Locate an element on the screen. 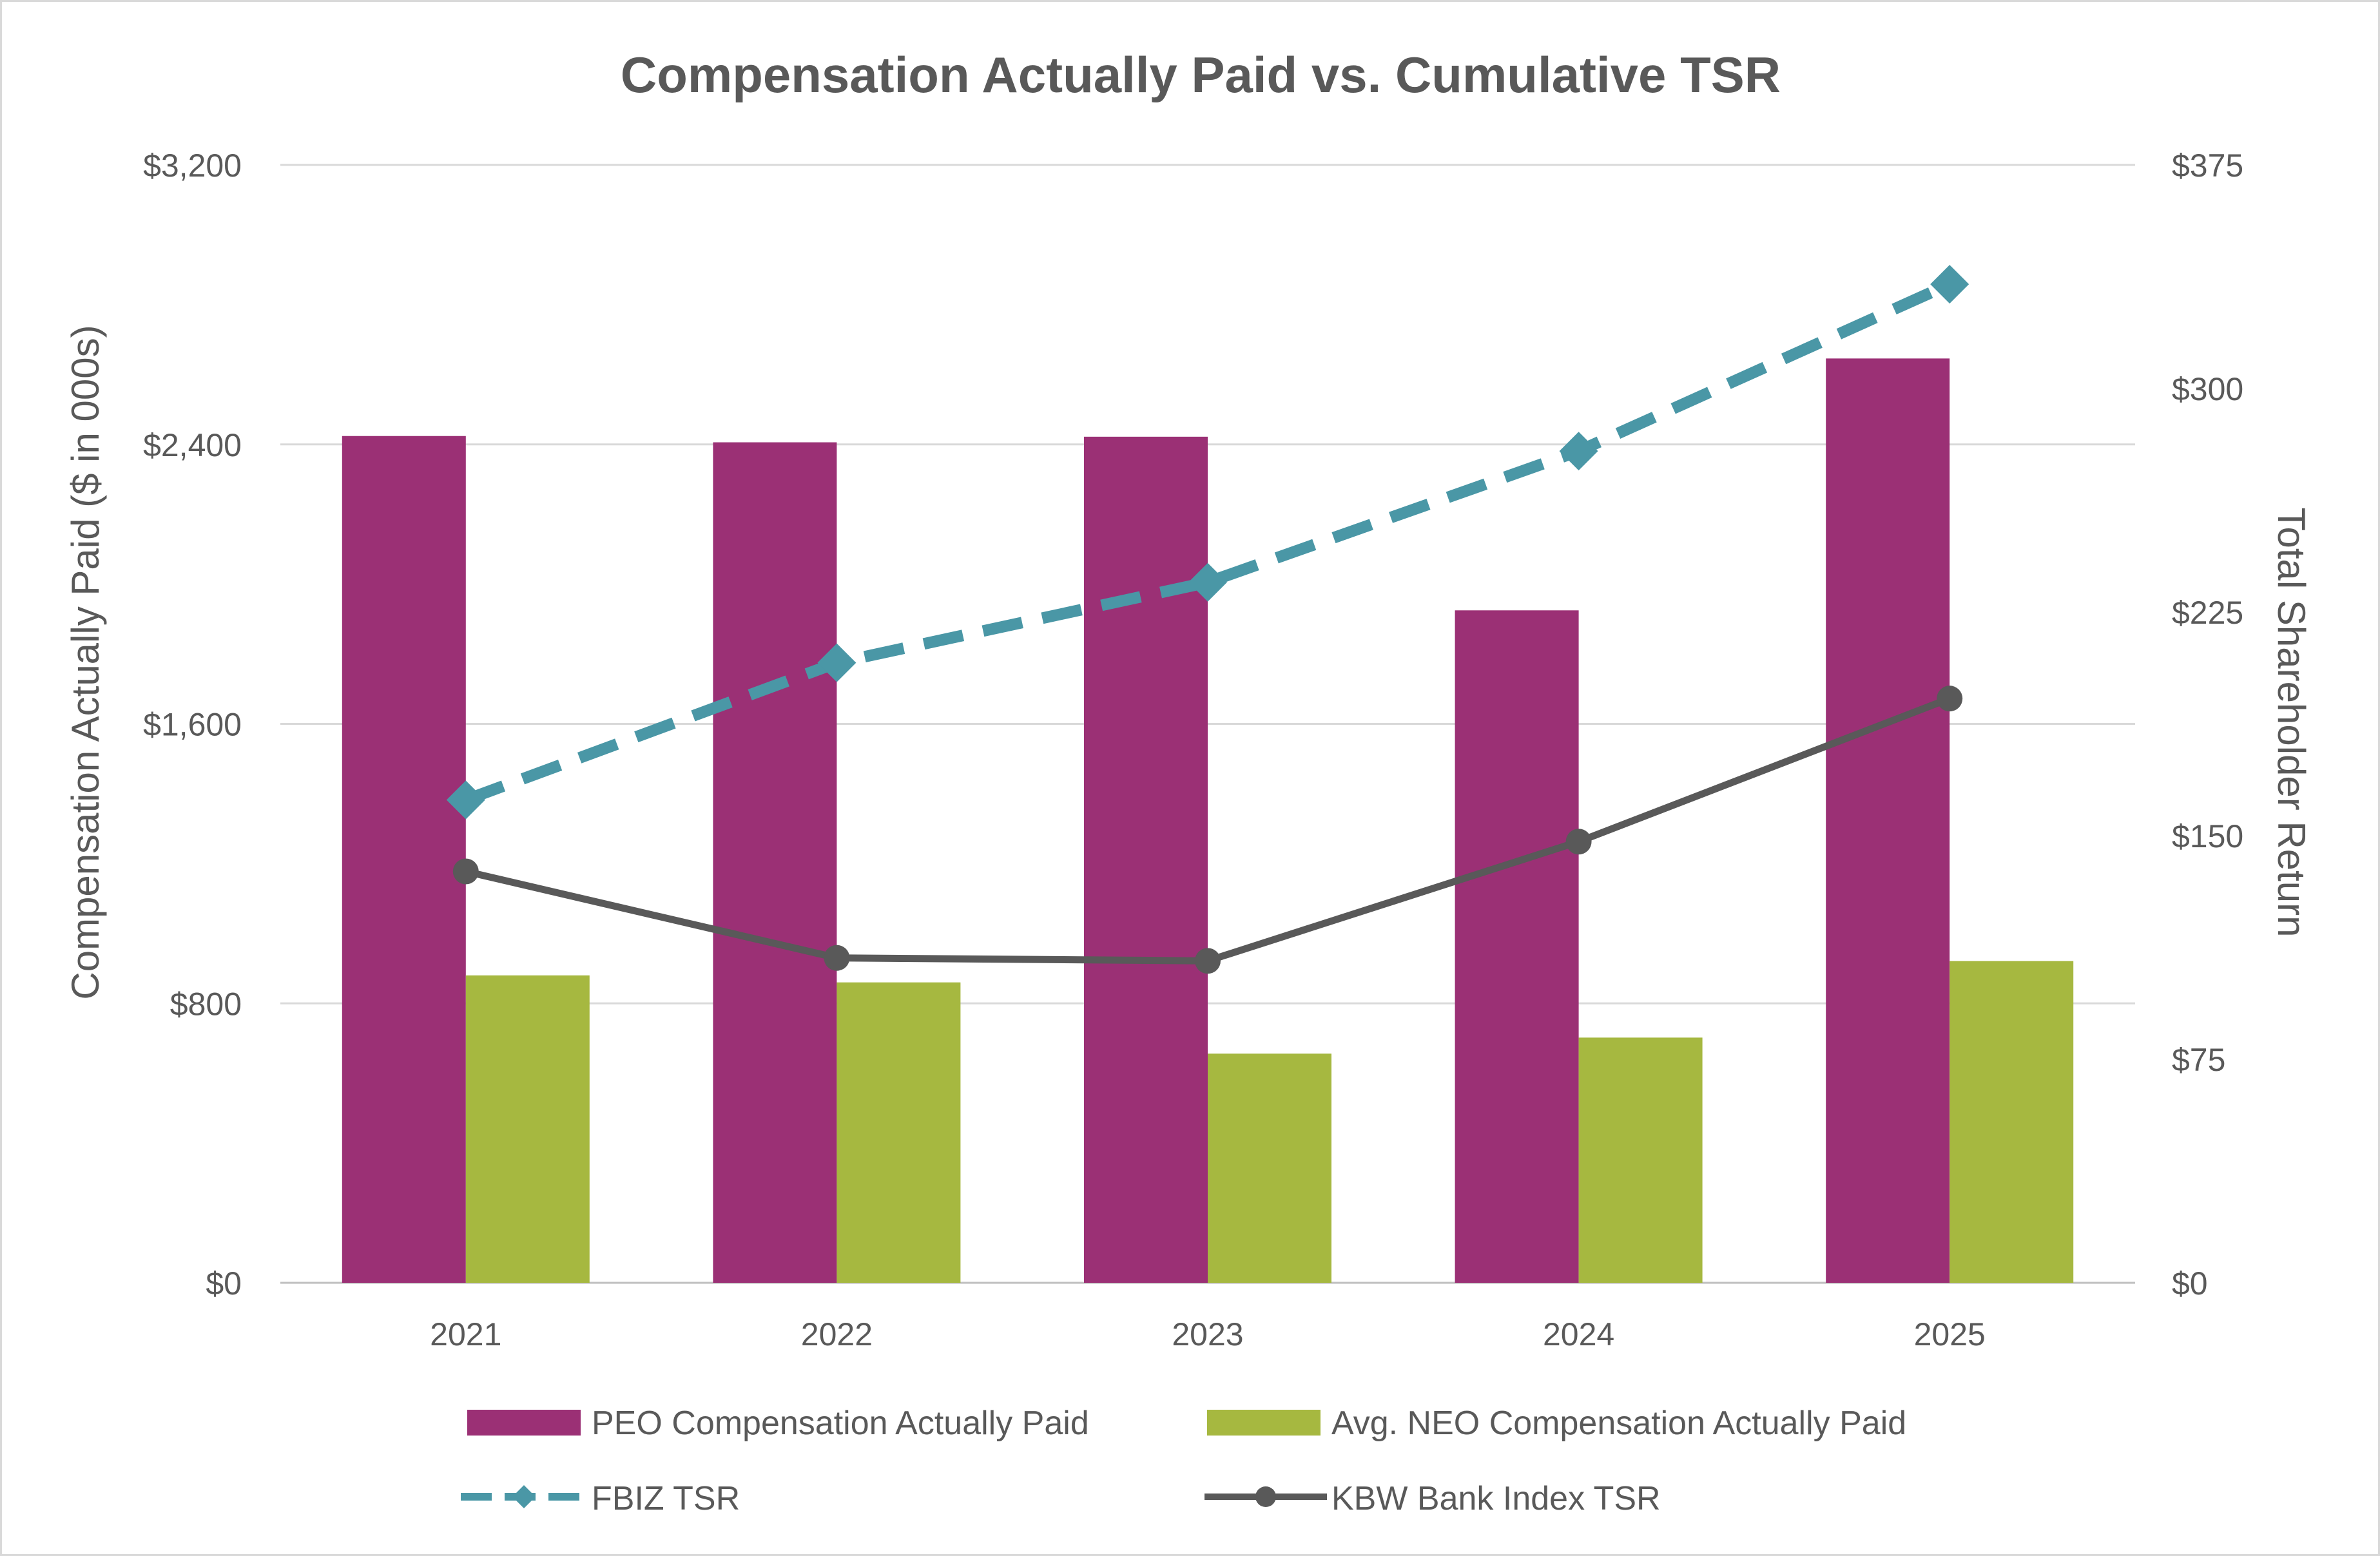 Image resolution: width=2380 pixels, height=1556 pixels. left-axis-ticks: $0 $800 $1,600 $2,400 $3,200 is located at coordinates (192, 724).